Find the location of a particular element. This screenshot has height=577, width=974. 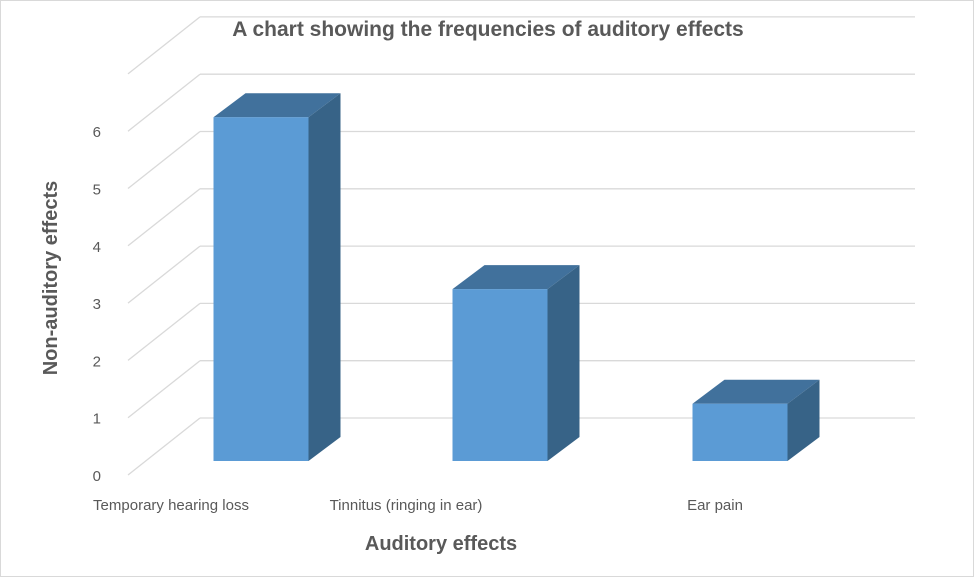

y-tick-label: 3 is located at coordinates (97, 304).